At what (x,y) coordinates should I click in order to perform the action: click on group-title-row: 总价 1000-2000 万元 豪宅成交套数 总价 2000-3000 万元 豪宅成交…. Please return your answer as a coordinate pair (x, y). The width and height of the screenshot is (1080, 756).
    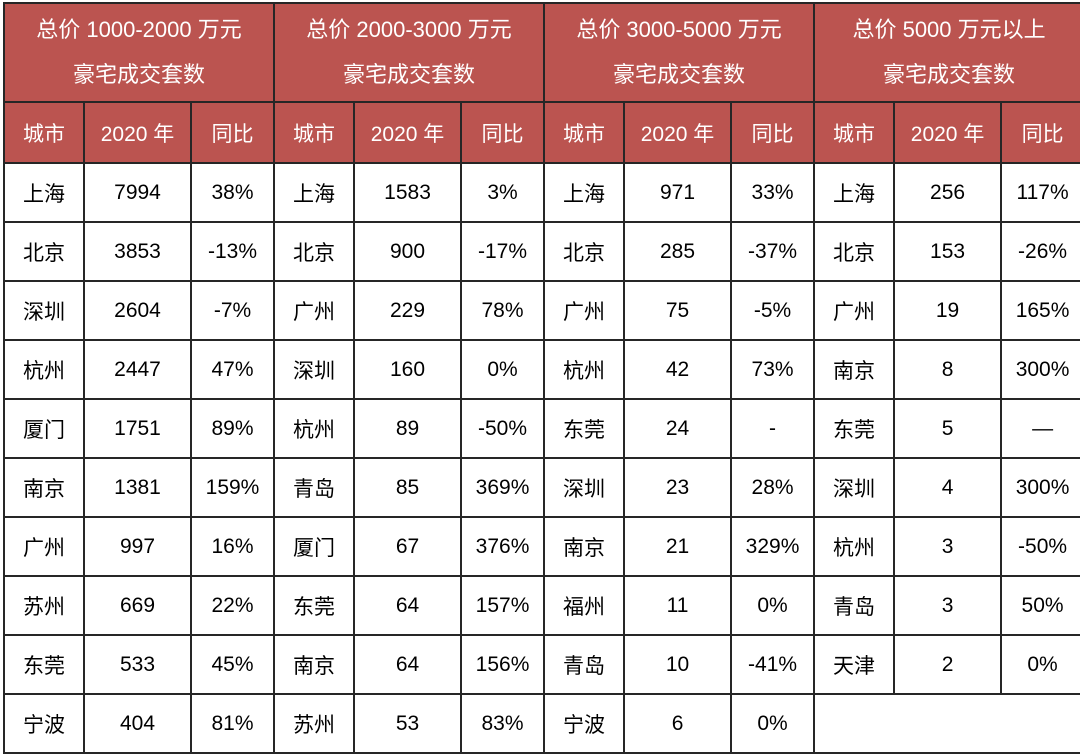
    Looking at the image, I should click on (541, 52).